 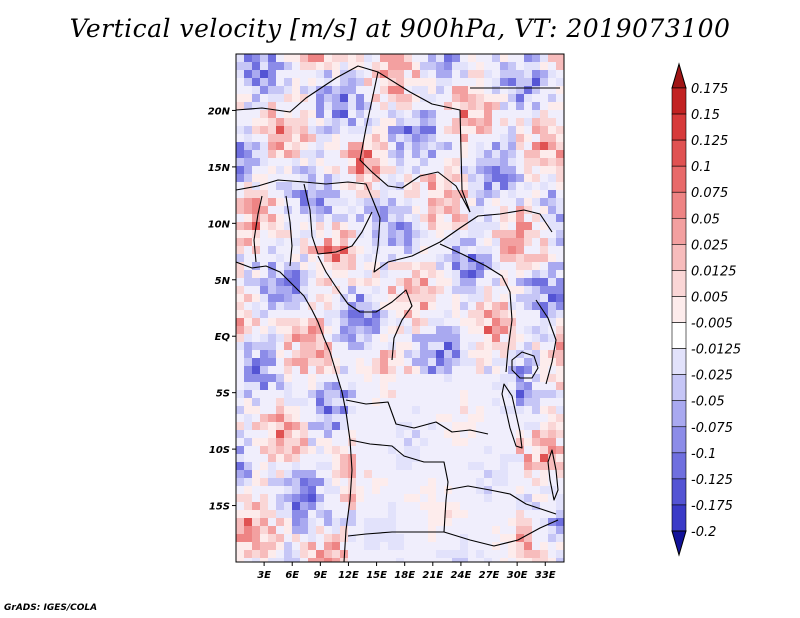 I want to click on lon-tick-label: 30E, so click(x=517, y=575).